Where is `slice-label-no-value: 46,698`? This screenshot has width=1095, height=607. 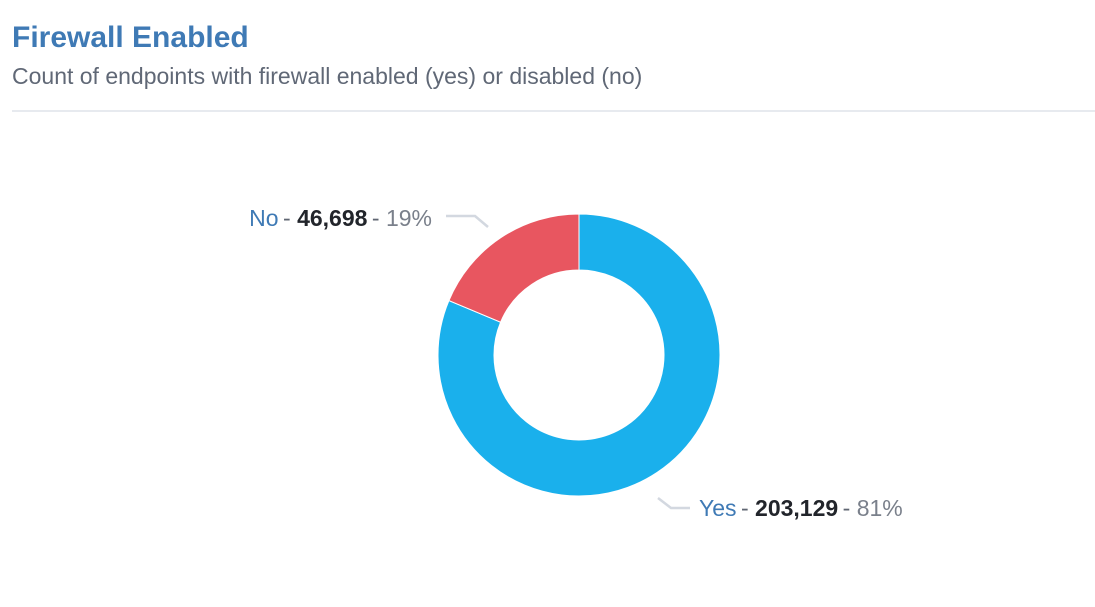 slice-label-no-value: 46,698 is located at coordinates (332, 218).